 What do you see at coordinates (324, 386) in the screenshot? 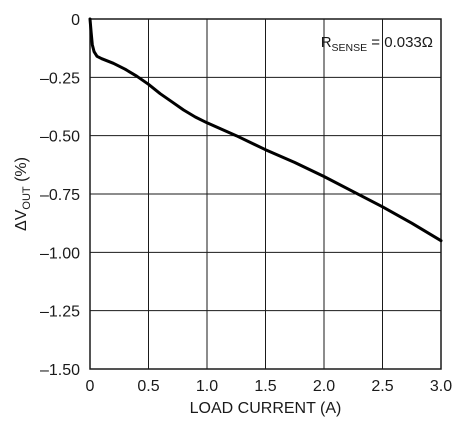
I see `x-tick-label: 2.0` at bounding box center [324, 386].